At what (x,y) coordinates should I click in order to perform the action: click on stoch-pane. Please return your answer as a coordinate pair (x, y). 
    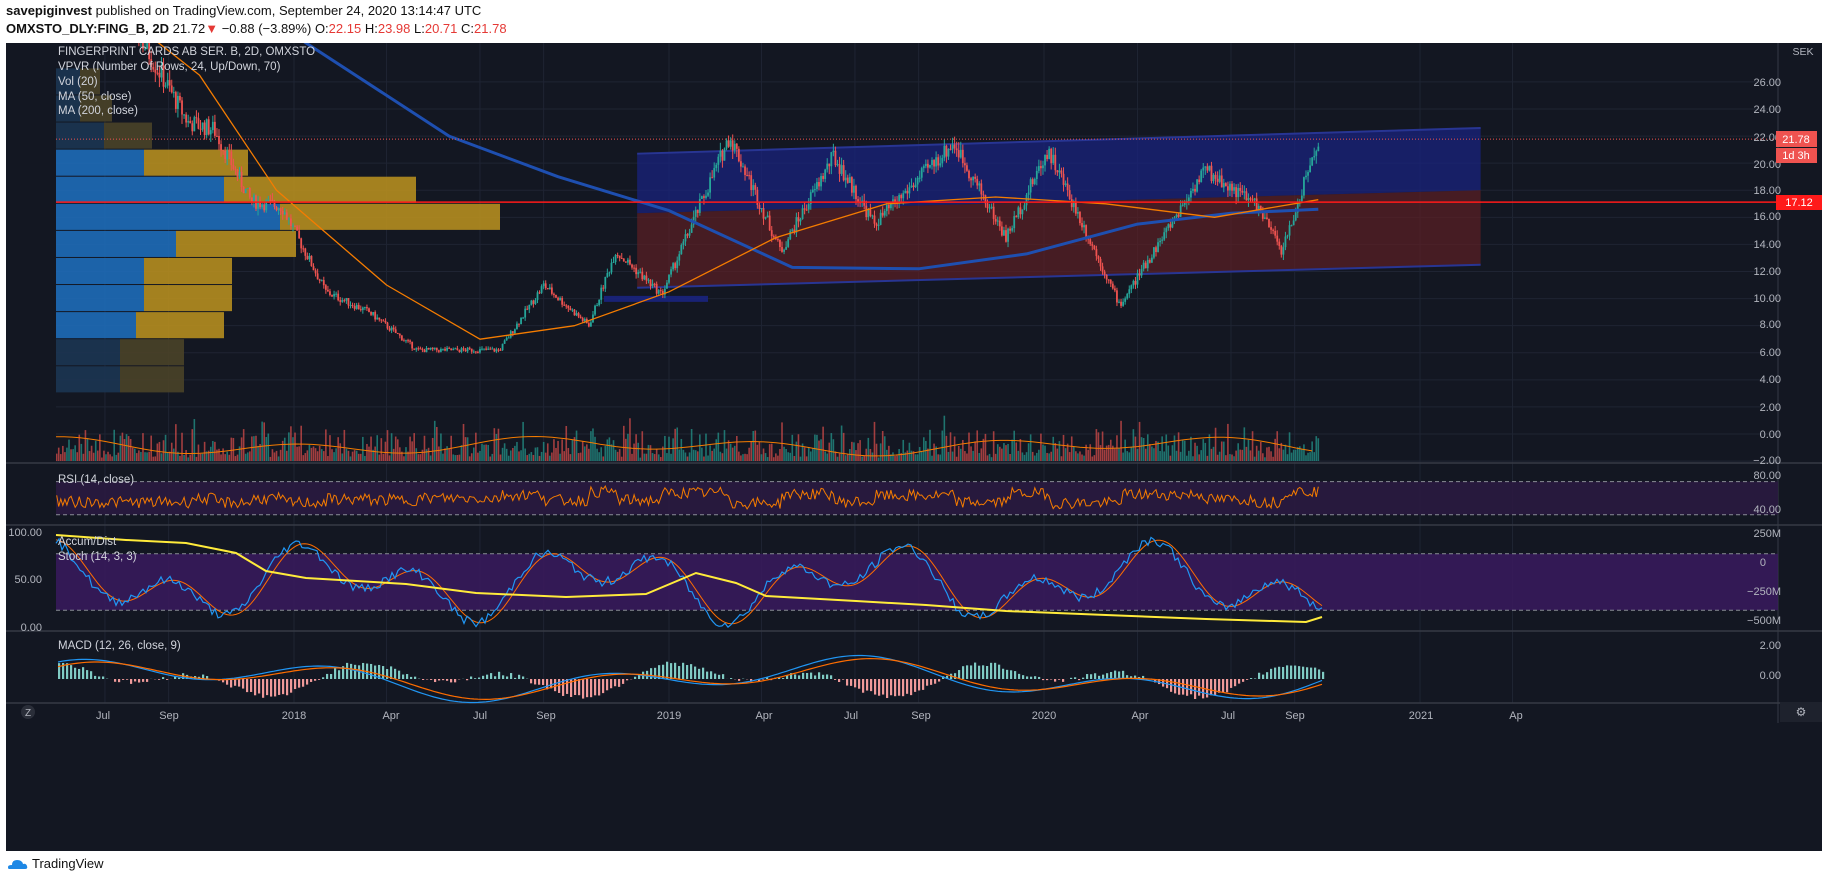
    Looking at the image, I should click on (916, 581).